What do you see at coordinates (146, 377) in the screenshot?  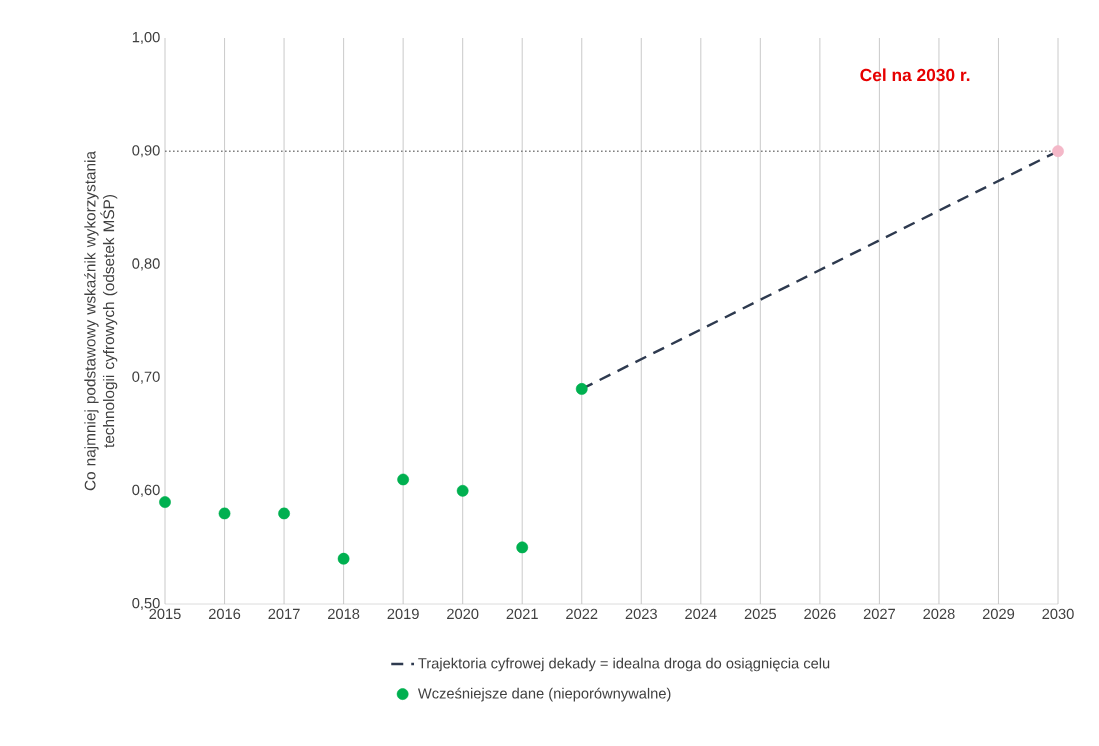 I see `y-tick-label: 0,70` at bounding box center [146, 377].